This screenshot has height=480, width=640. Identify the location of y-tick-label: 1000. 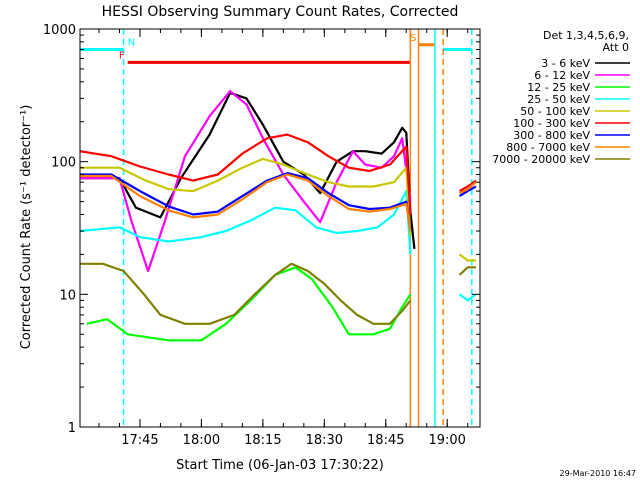
(59, 30).